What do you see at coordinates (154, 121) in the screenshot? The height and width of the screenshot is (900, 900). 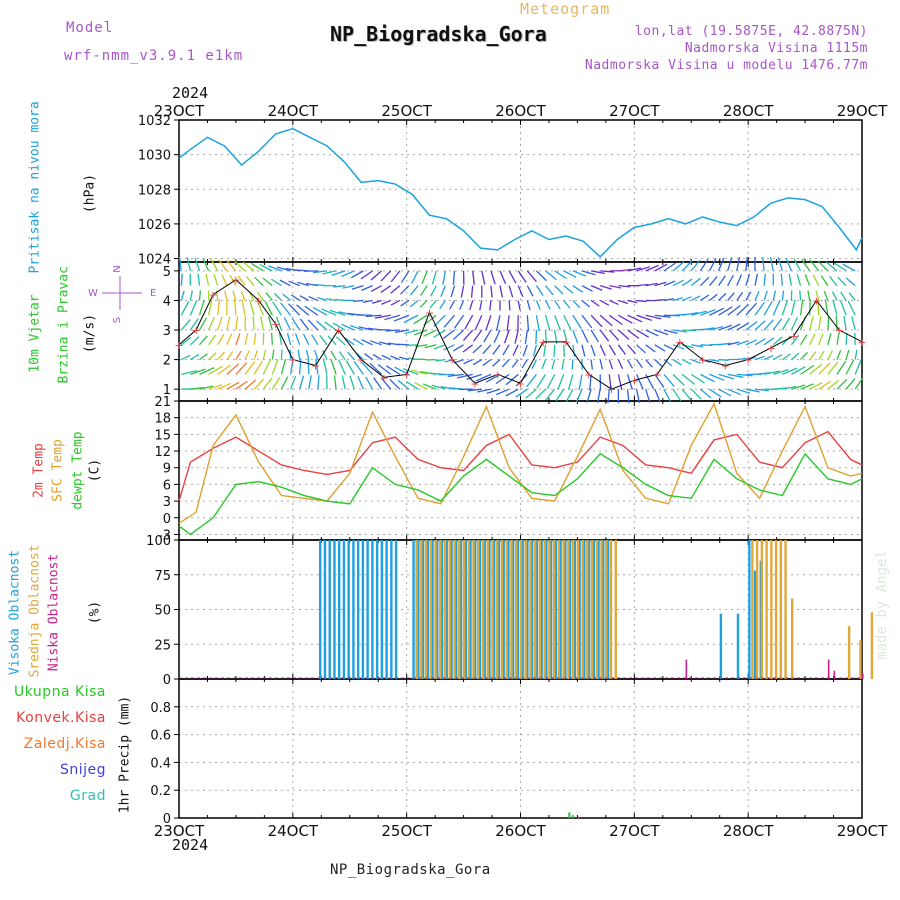 I see `pressure-ytick-label: 1032` at bounding box center [154, 121].